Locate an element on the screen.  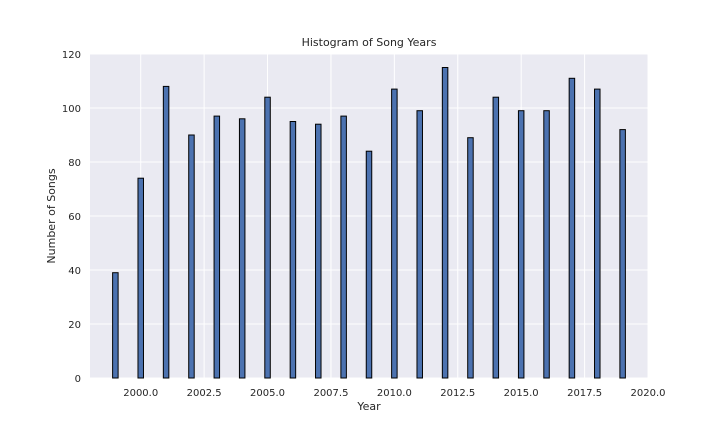
y-tick-label: 100 is located at coordinates (71, 109).